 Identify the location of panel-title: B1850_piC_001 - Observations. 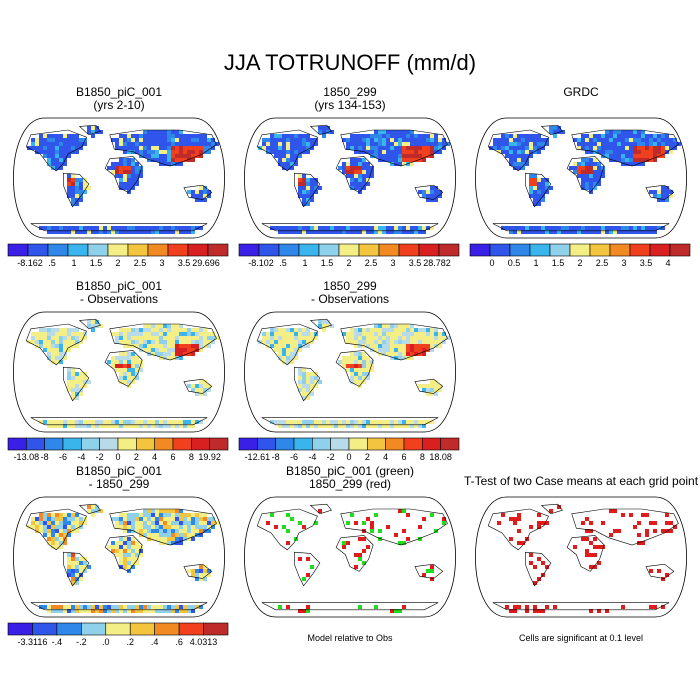
(119, 292).